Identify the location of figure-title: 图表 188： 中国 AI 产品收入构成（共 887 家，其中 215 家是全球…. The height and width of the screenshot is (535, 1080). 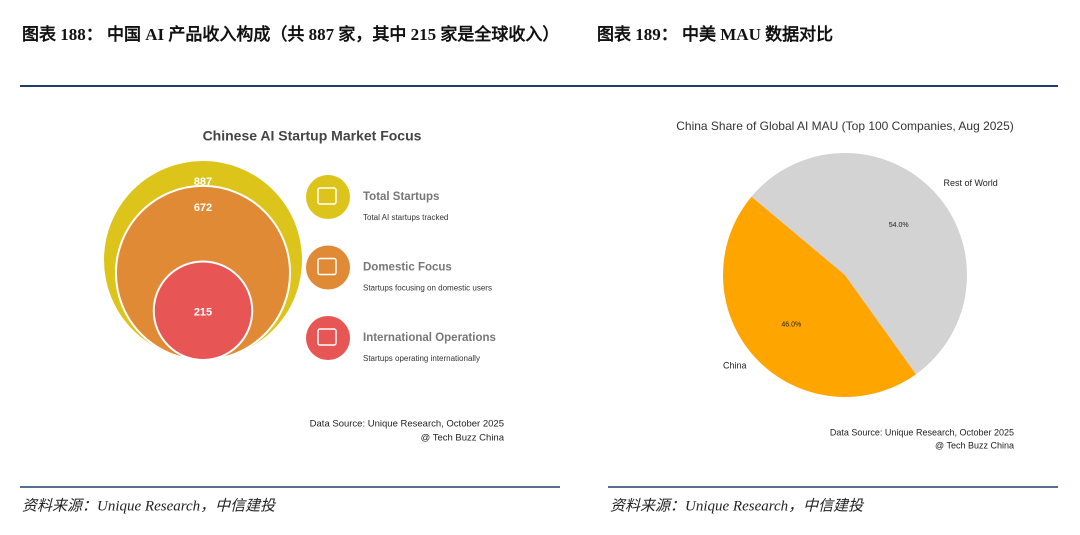
(291, 34).